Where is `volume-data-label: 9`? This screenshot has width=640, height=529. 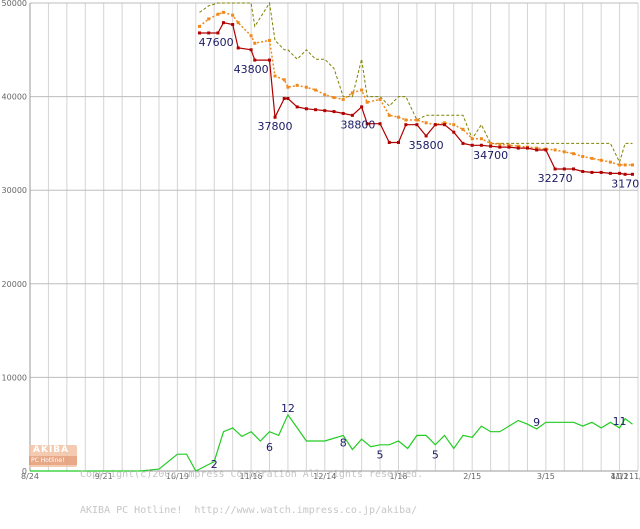 volume-data-label: 9 is located at coordinates (536, 422).